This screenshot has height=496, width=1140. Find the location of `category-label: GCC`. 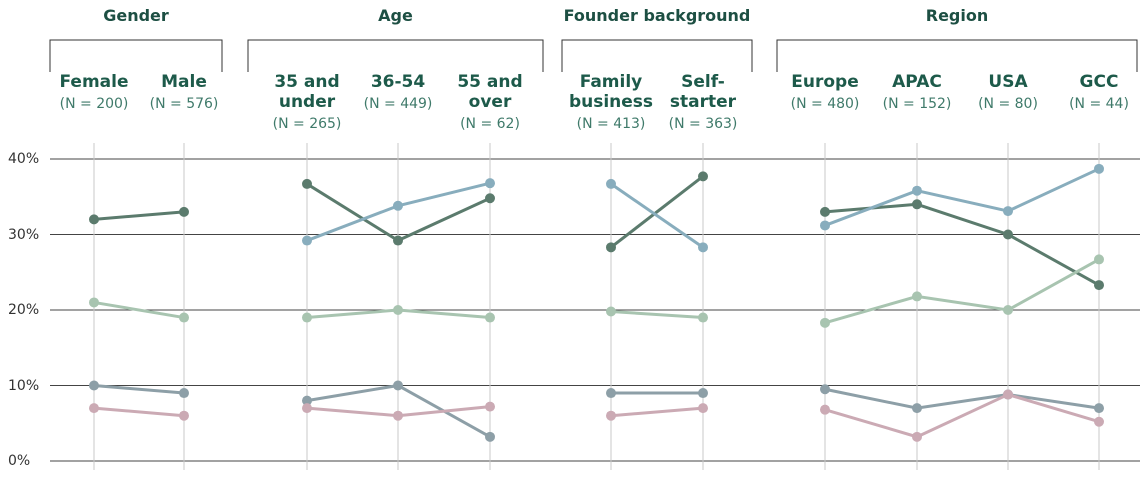

category-label: GCC is located at coordinates (1099, 82).